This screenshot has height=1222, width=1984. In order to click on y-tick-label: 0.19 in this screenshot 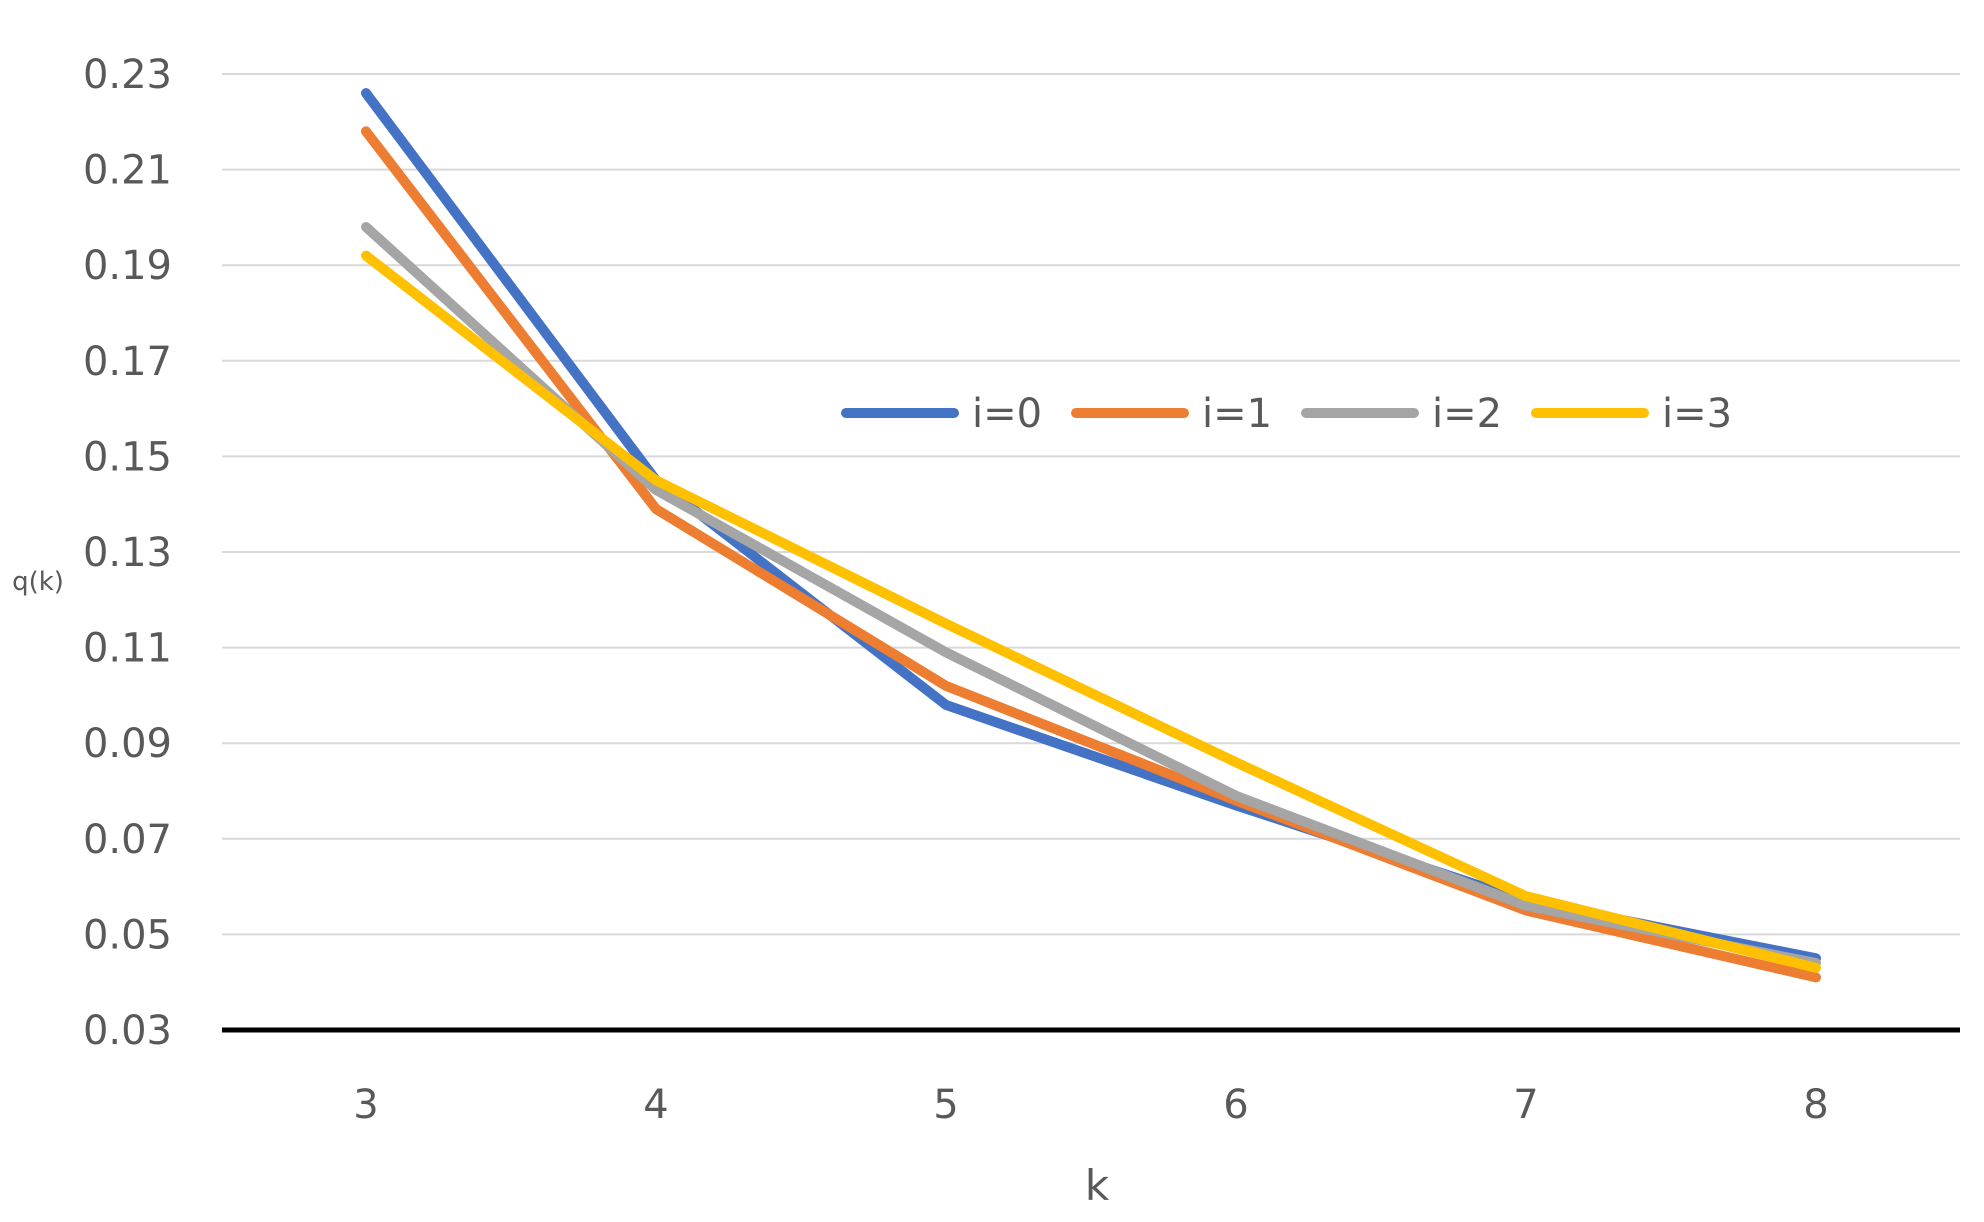, I will do `click(127, 266)`.